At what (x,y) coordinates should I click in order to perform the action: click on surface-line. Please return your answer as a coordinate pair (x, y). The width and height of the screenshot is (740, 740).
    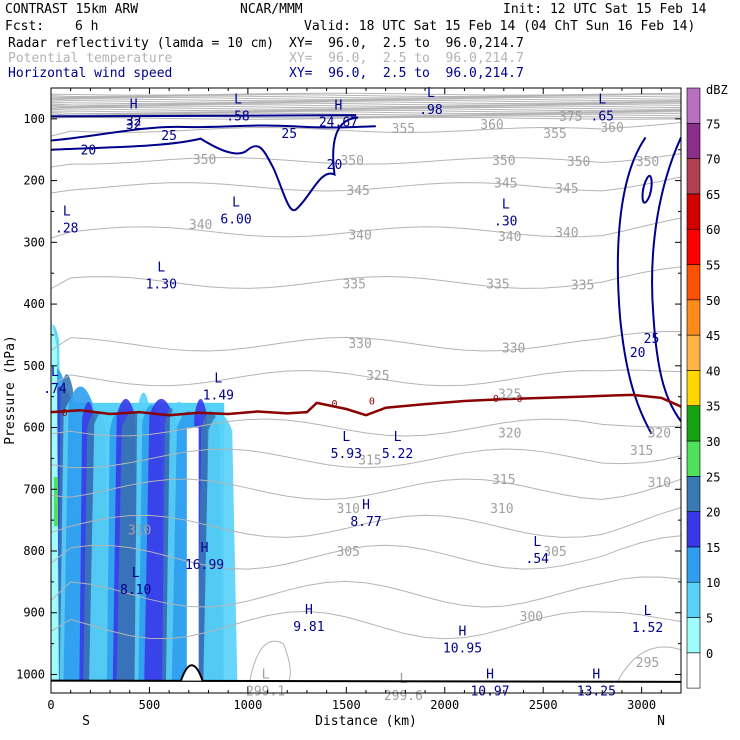
    Looking at the image, I should click on (366, 681).